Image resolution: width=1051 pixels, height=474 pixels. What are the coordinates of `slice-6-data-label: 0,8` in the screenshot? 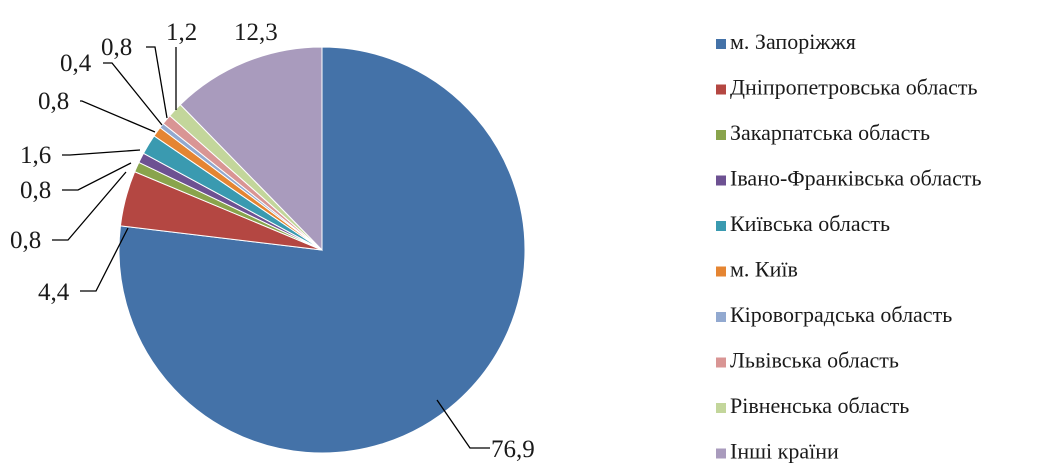 It's located at (53, 101).